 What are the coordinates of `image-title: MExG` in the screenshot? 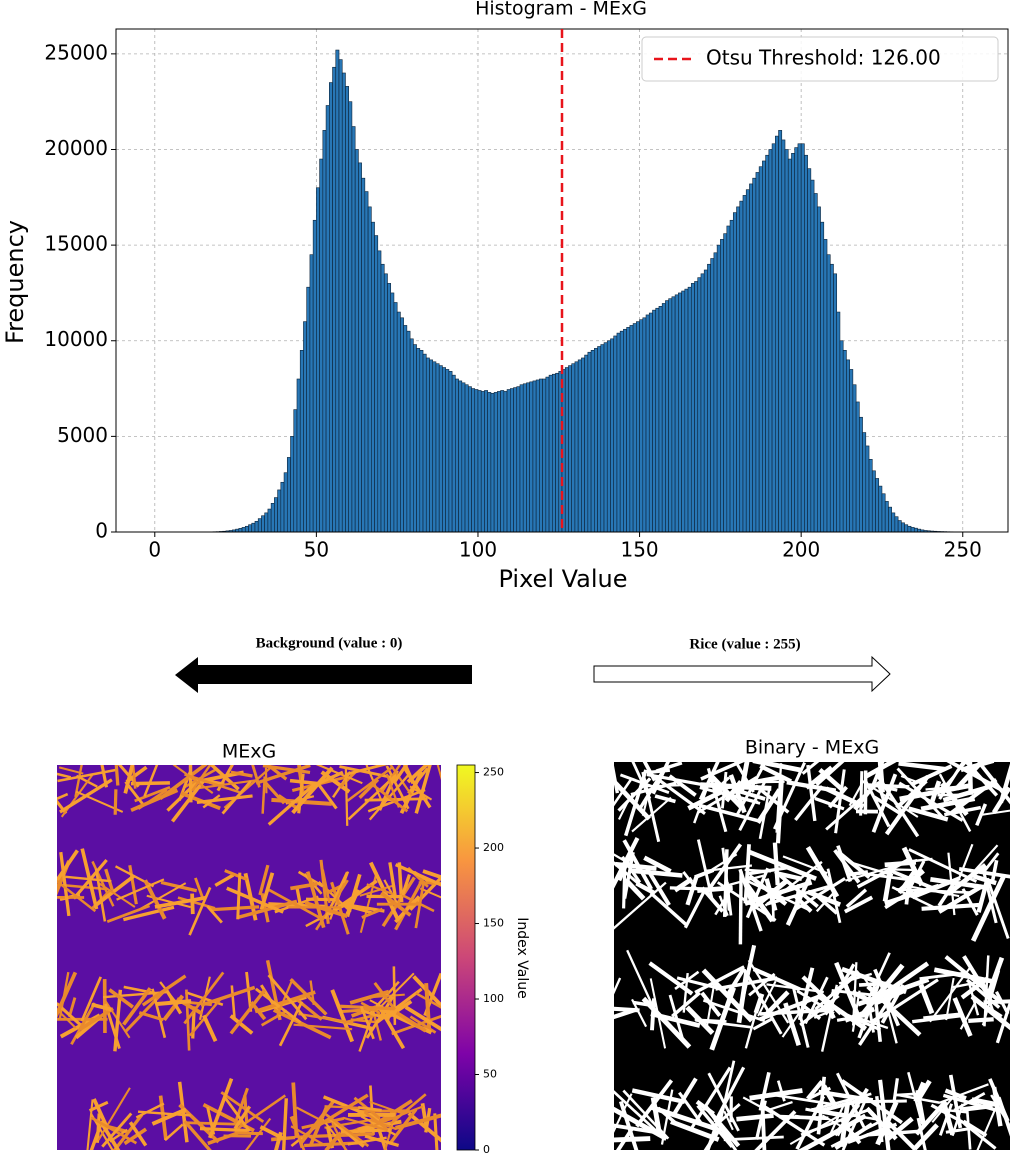 It's located at (249, 752).